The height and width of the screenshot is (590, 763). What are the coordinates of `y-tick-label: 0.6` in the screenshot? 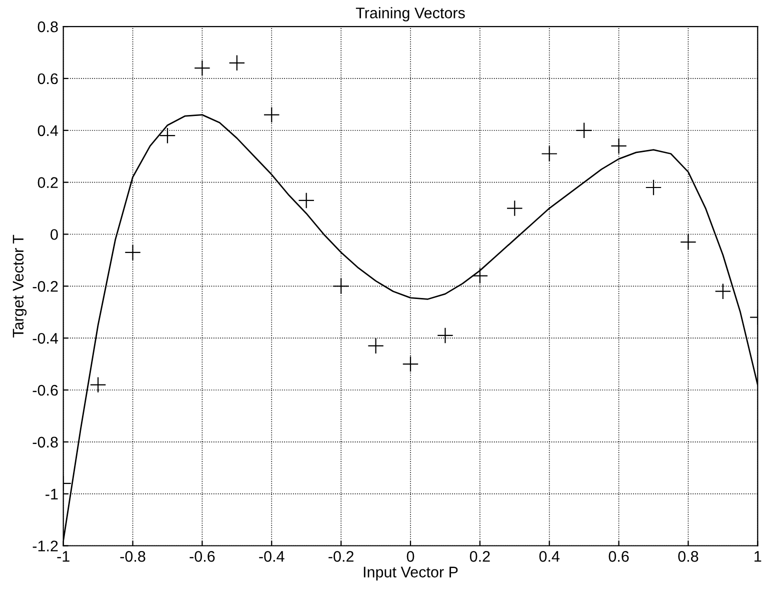 It's located at (48, 78).